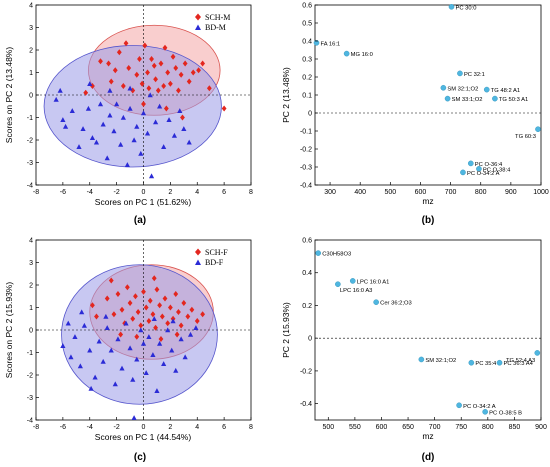 The width and height of the screenshot is (550, 467). I want to click on y-tick-label: -0.1, so click(306, 132).